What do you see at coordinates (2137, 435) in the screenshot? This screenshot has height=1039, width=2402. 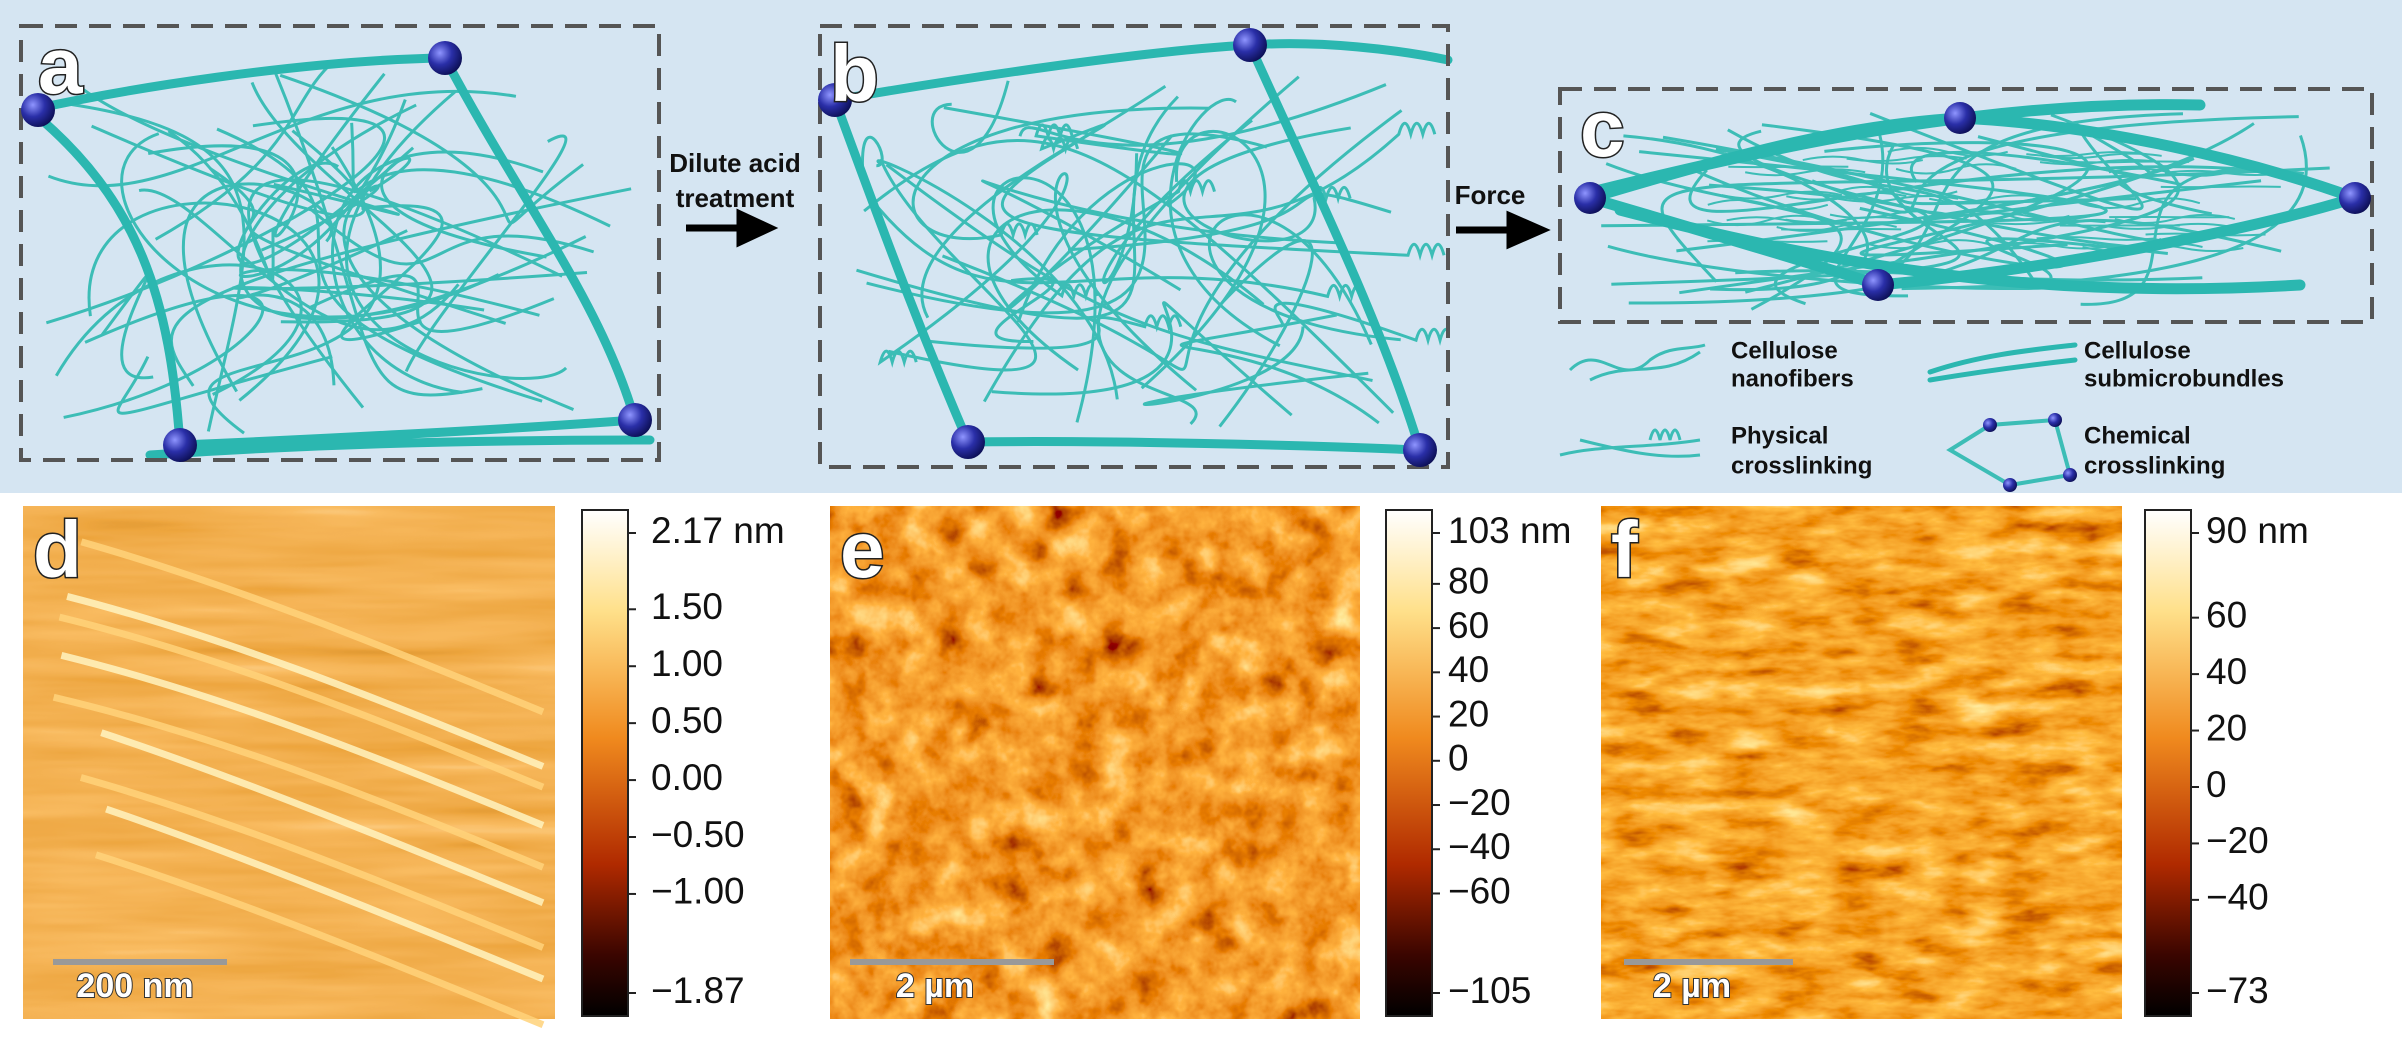 I see `legend-label: Chemical` at bounding box center [2137, 435].